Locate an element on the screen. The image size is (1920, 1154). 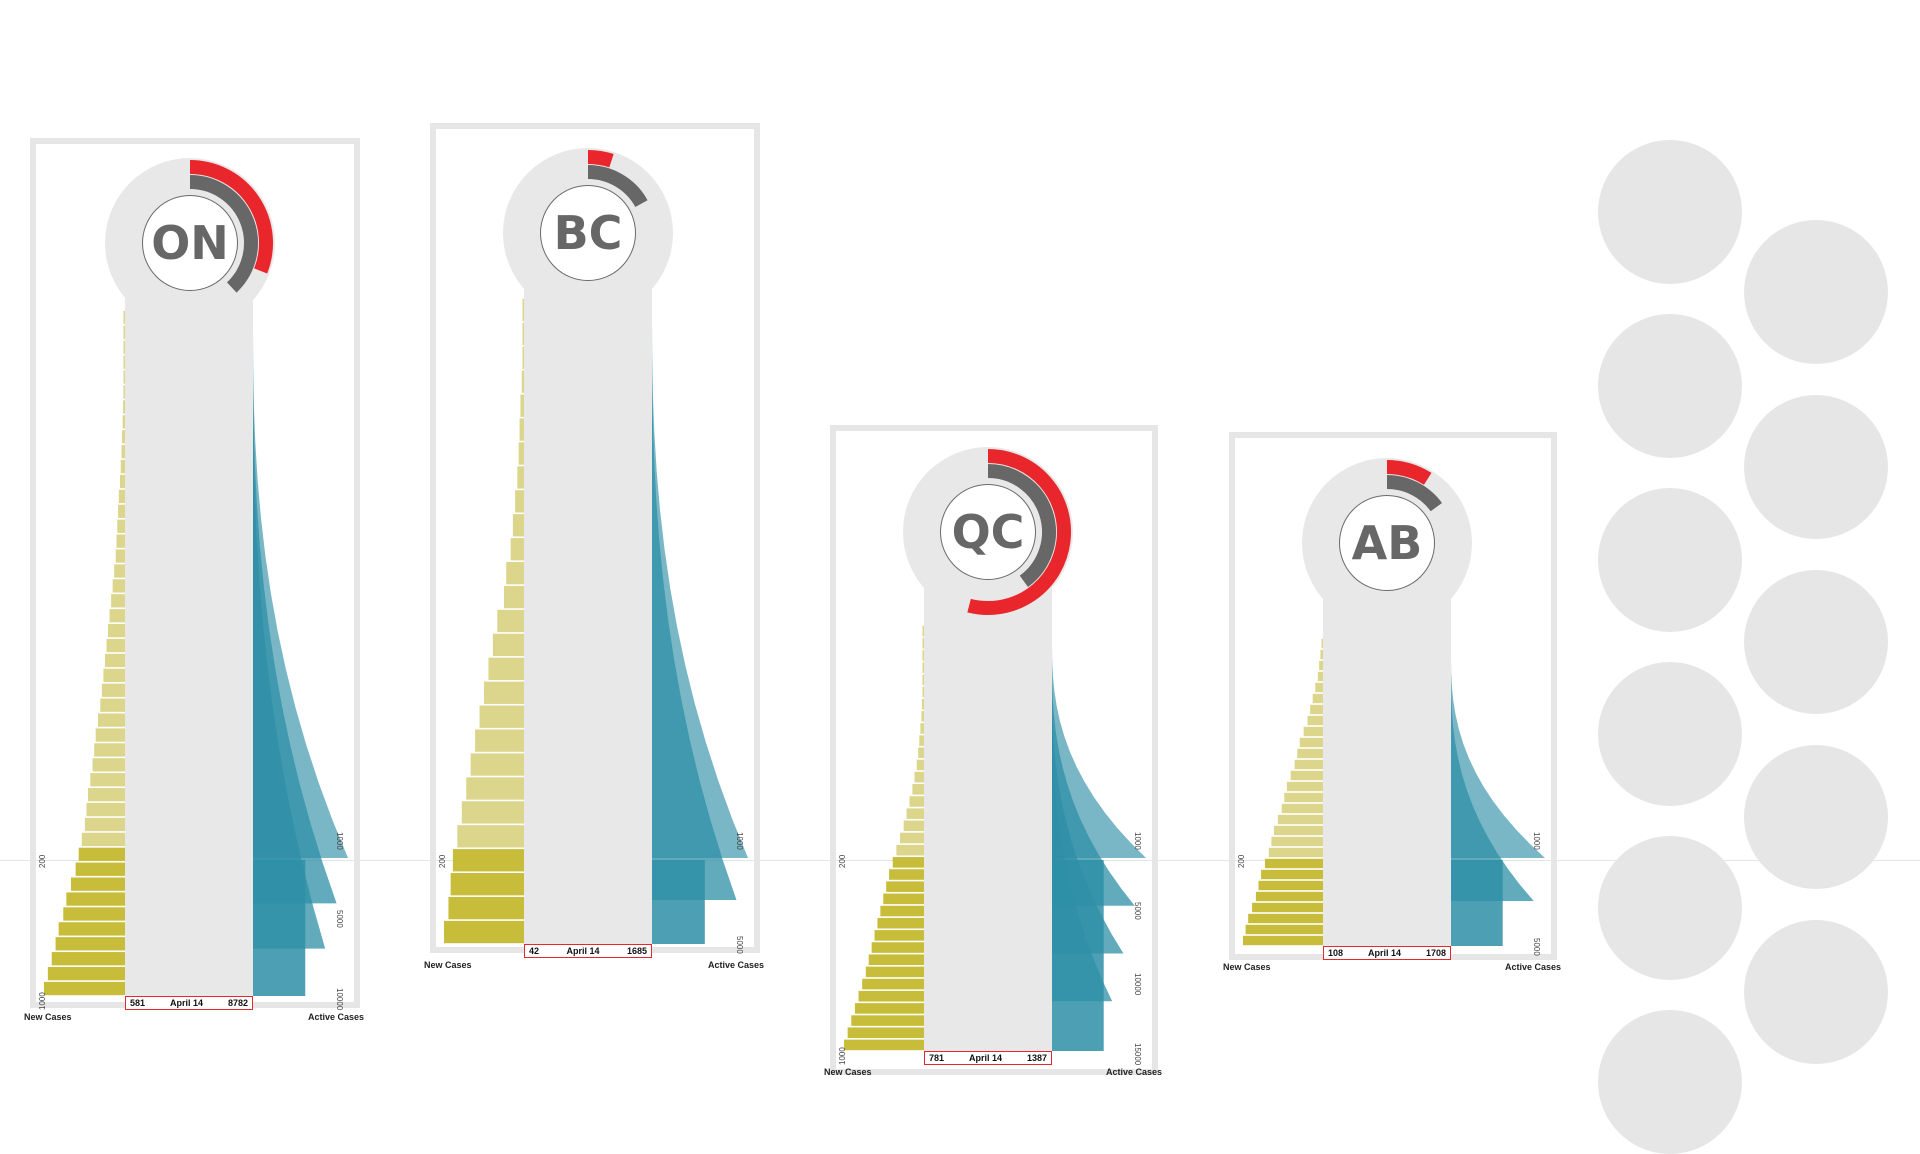
region-code: ON is located at coordinates (190, 243).